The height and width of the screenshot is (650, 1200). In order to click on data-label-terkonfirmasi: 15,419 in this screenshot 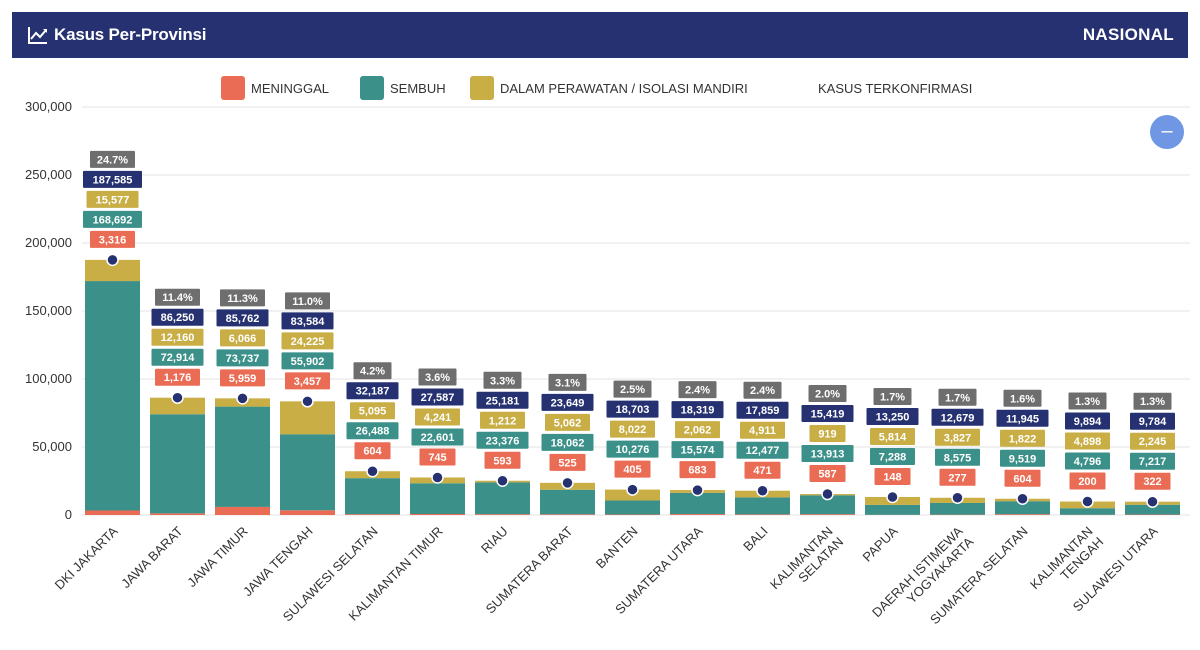, I will do `click(828, 415)`.